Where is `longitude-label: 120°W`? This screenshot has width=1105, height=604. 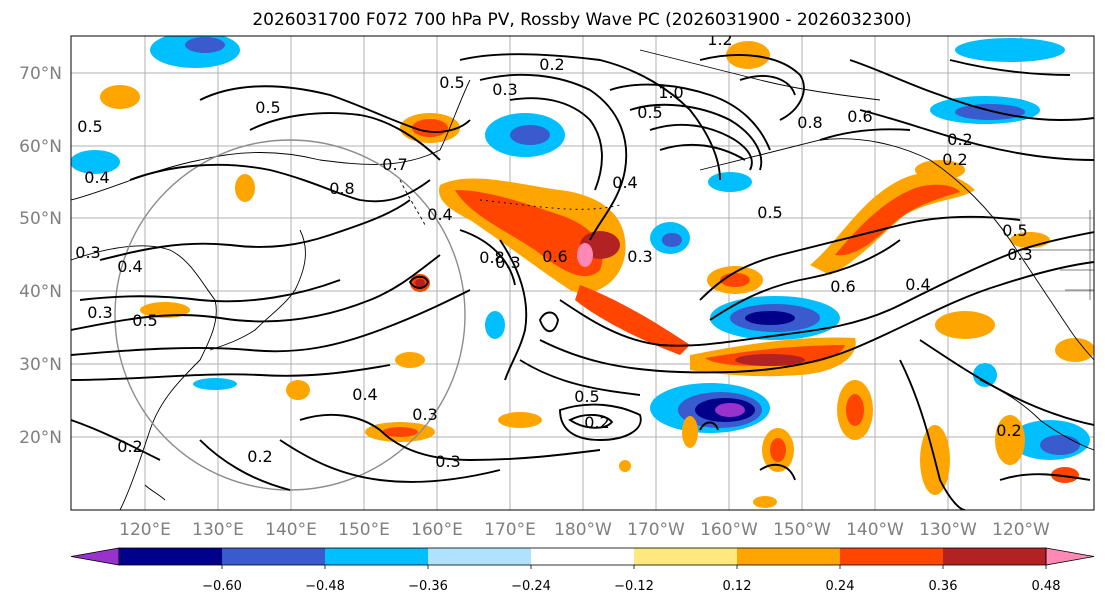
longitude-label: 120°W is located at coordinates (1021, 530).